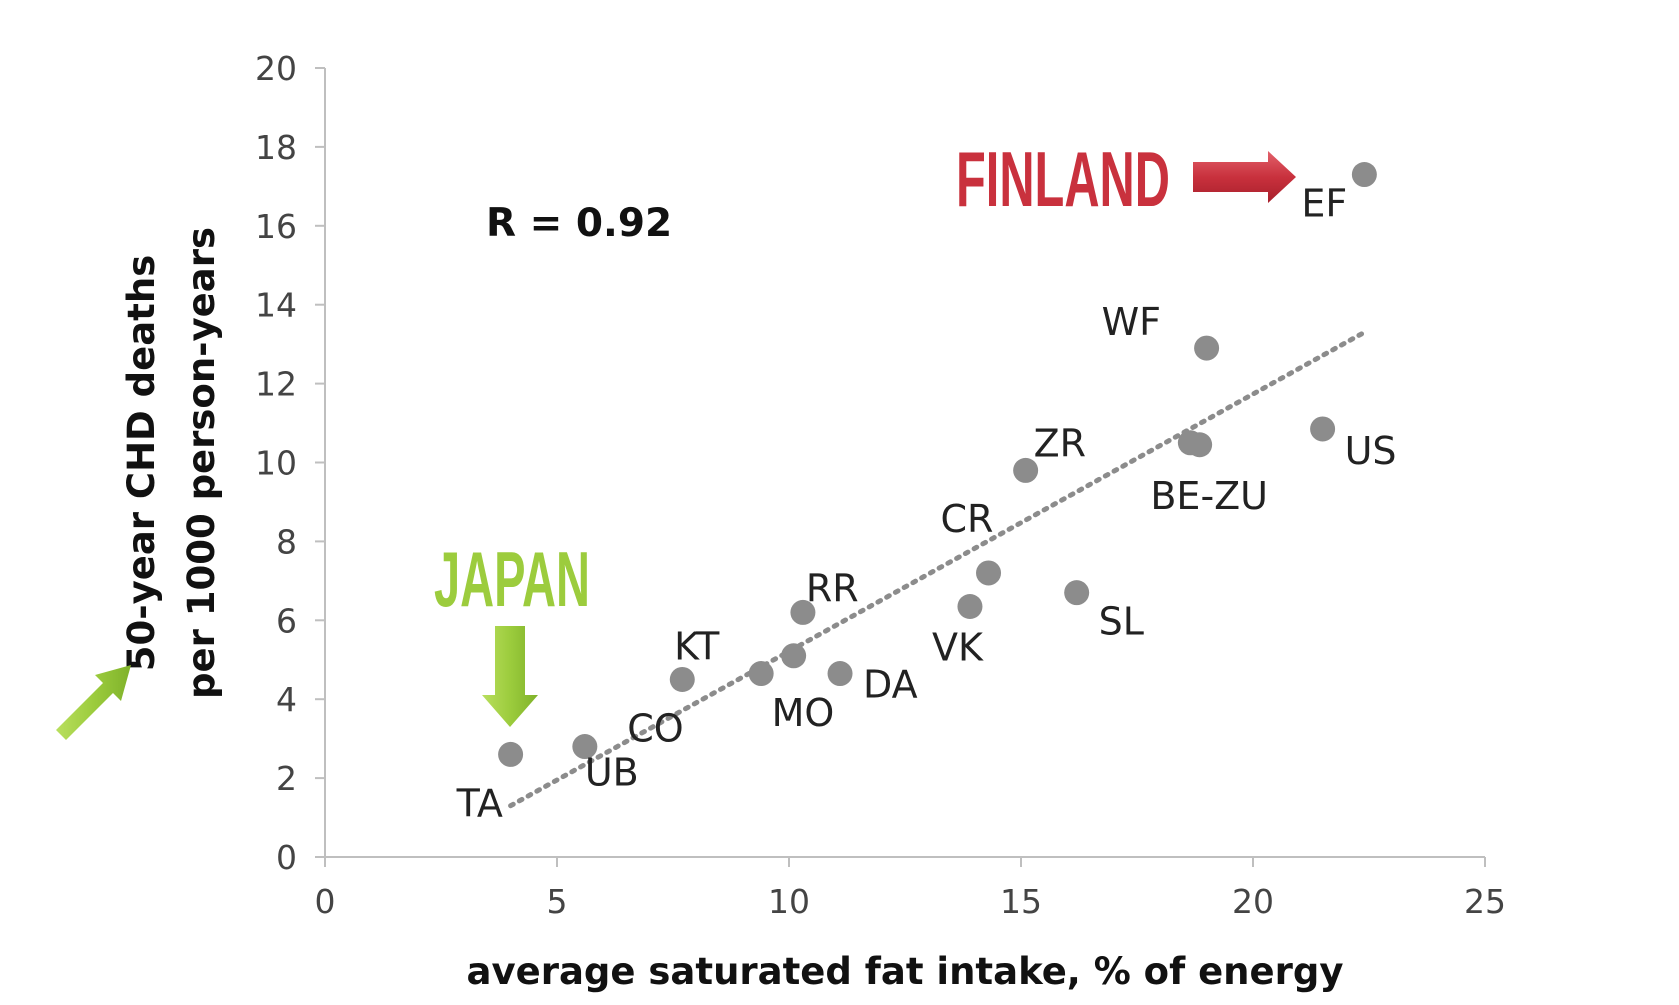 The height and width of the screenshot is (1005, 1679). What do you see at coordinates (1026, 470) in the screenshot?
I see `data-point-zr` at bounding box center [1026, 470].